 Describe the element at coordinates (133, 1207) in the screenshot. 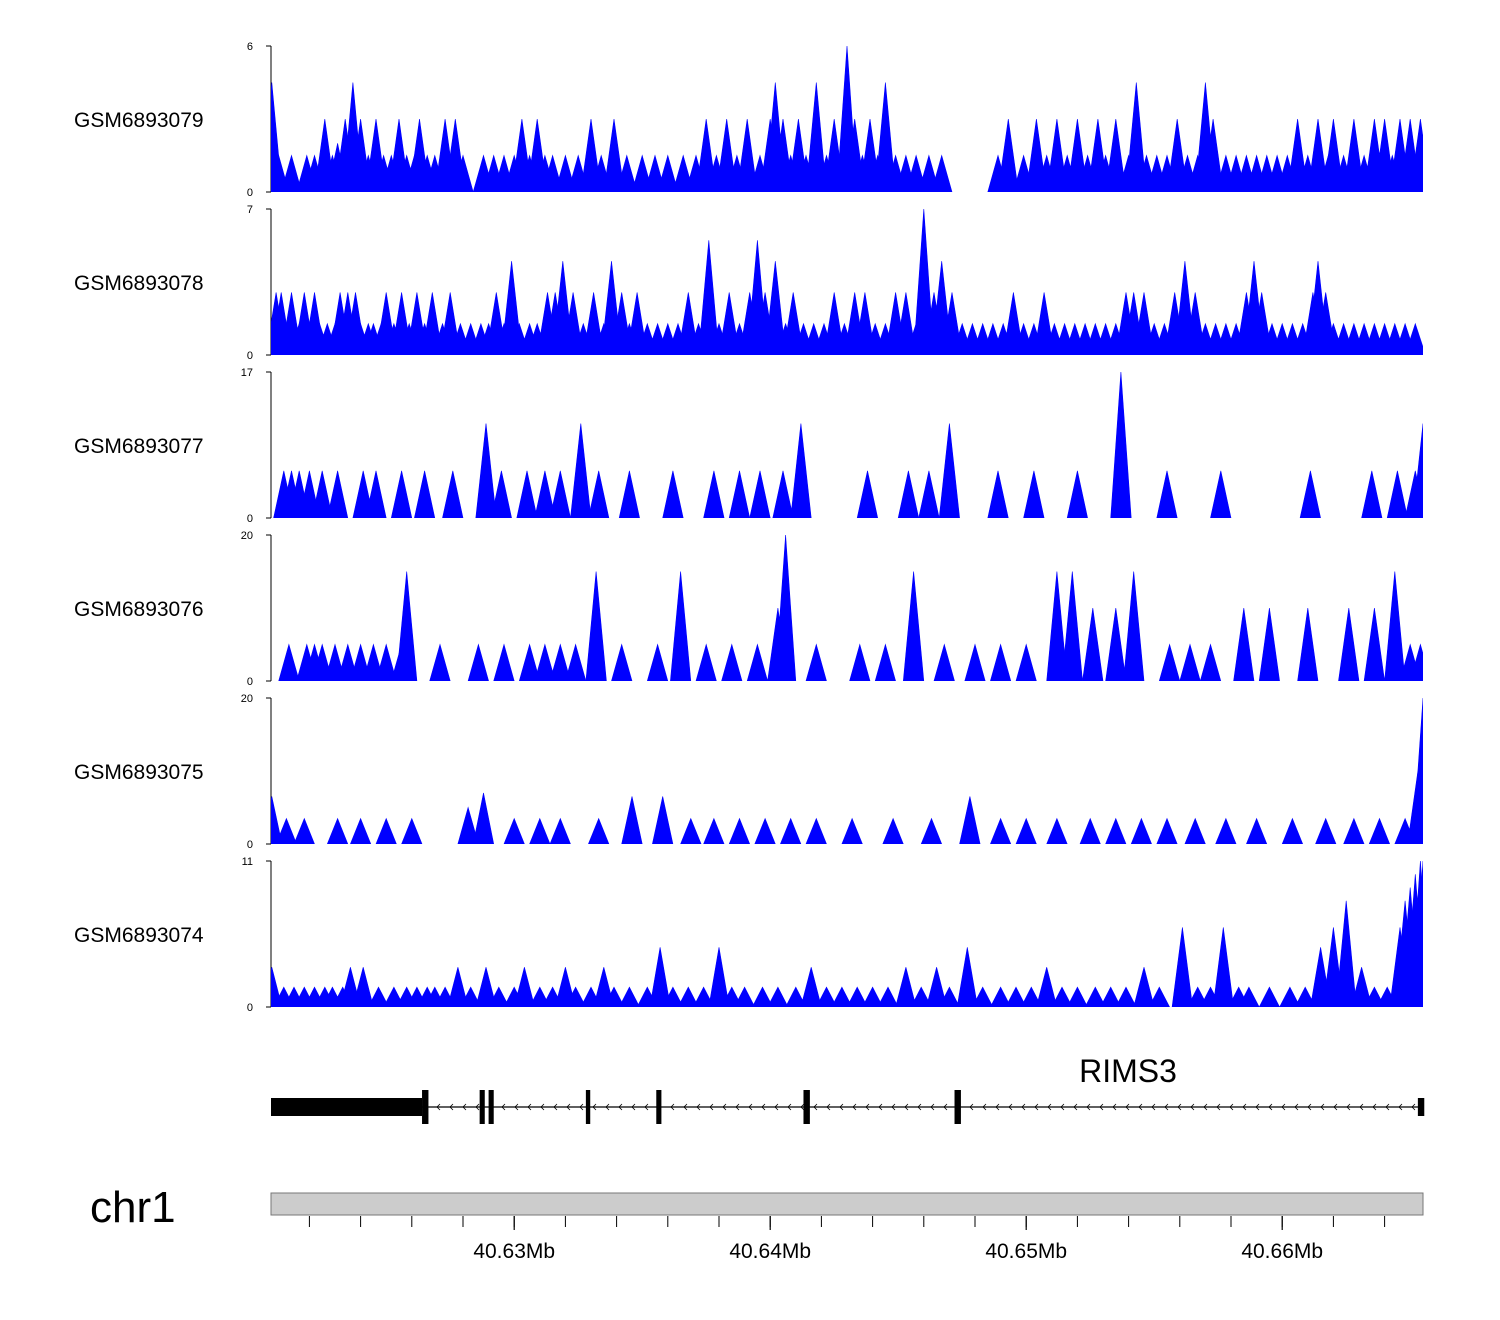

I see `chromosome-label: chr1` at that location.